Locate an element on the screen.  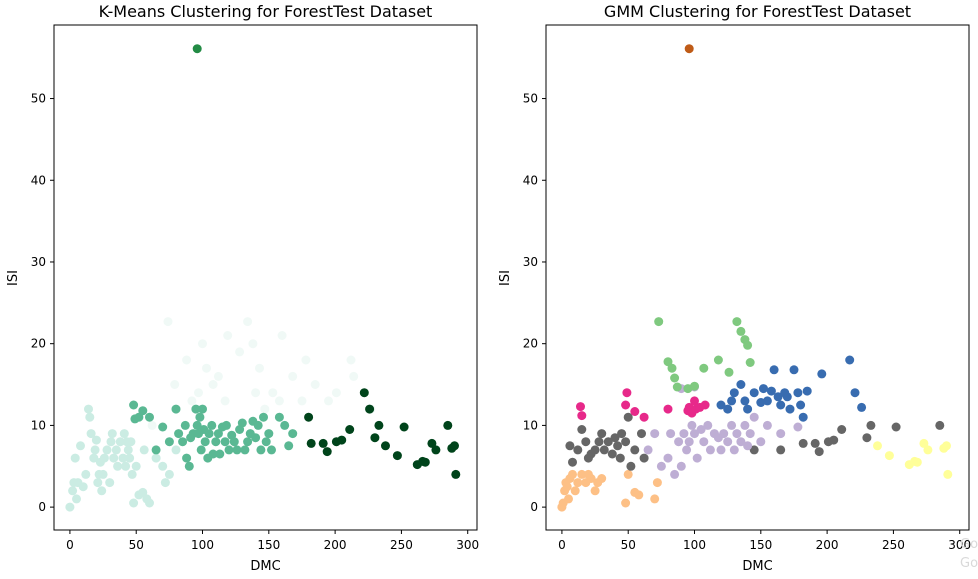
kmeans-x-tick-label: 100 is located at coordinates (202, 545).